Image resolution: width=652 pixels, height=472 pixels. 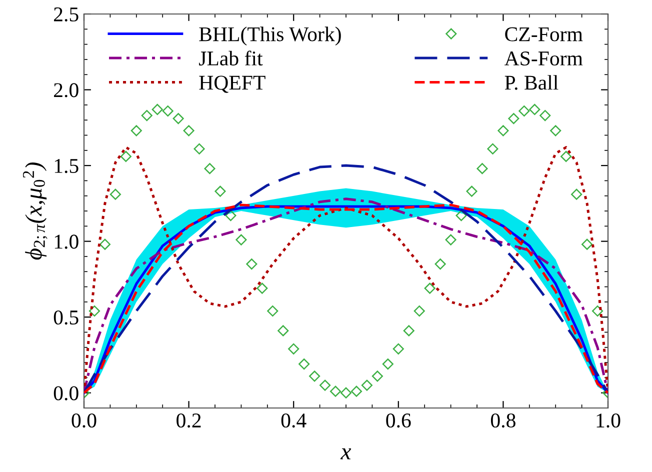 What do you see at coordinates (66, 317) in the screenshot?
I see `y-tick-label: 0.5` at bounding box center [66, 317].